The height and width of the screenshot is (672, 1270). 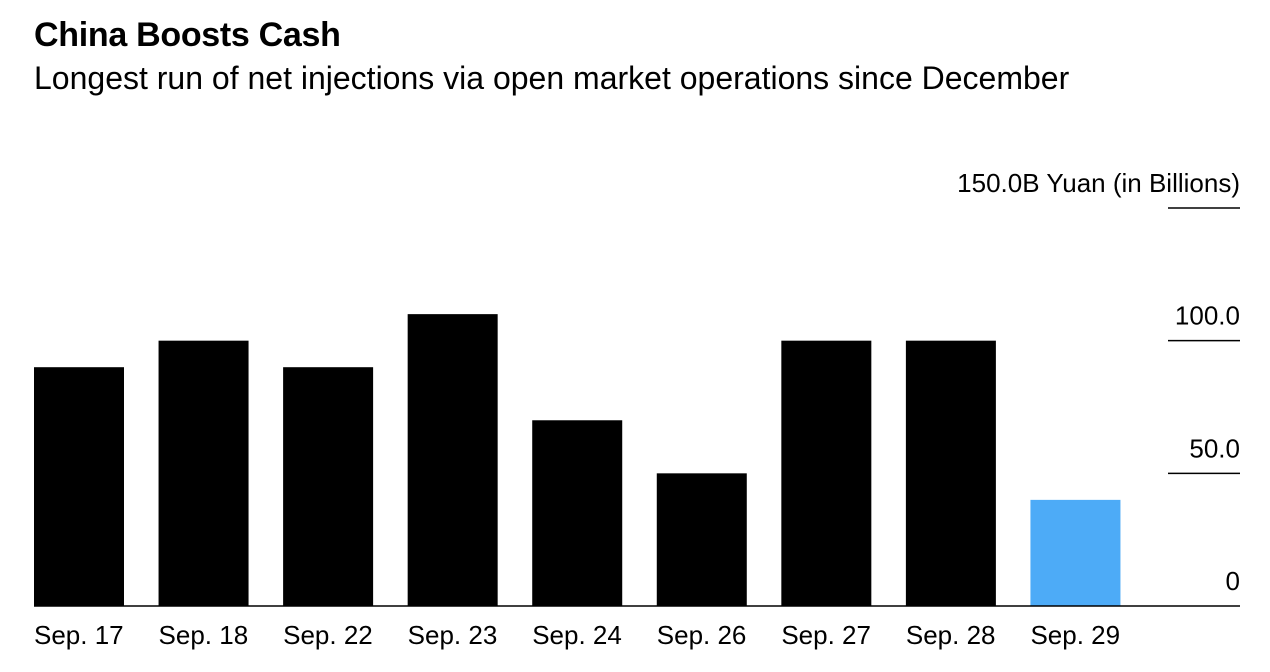 I want to click on x-tick-label: Sep. 23, so click(x=453, y=635).